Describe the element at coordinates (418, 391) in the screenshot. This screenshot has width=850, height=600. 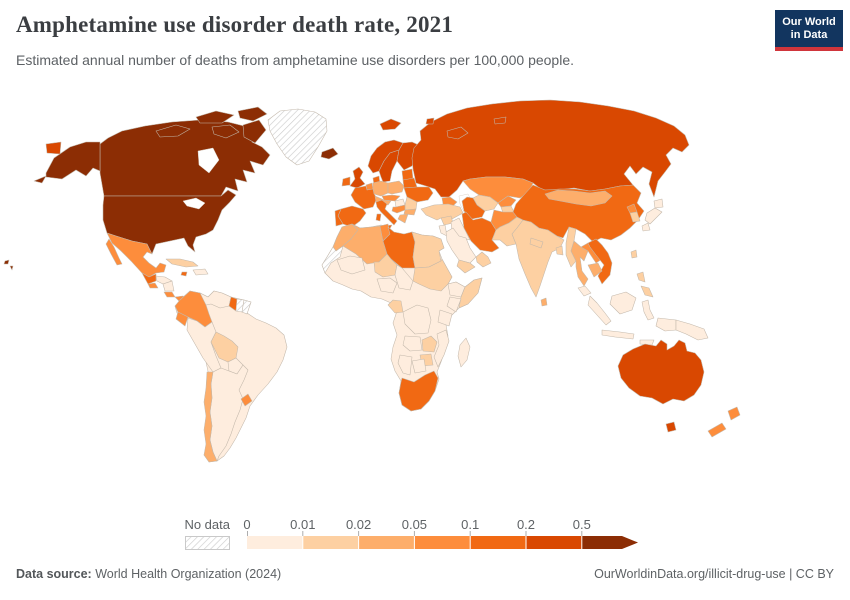
I see `country-south-africa` at that location.